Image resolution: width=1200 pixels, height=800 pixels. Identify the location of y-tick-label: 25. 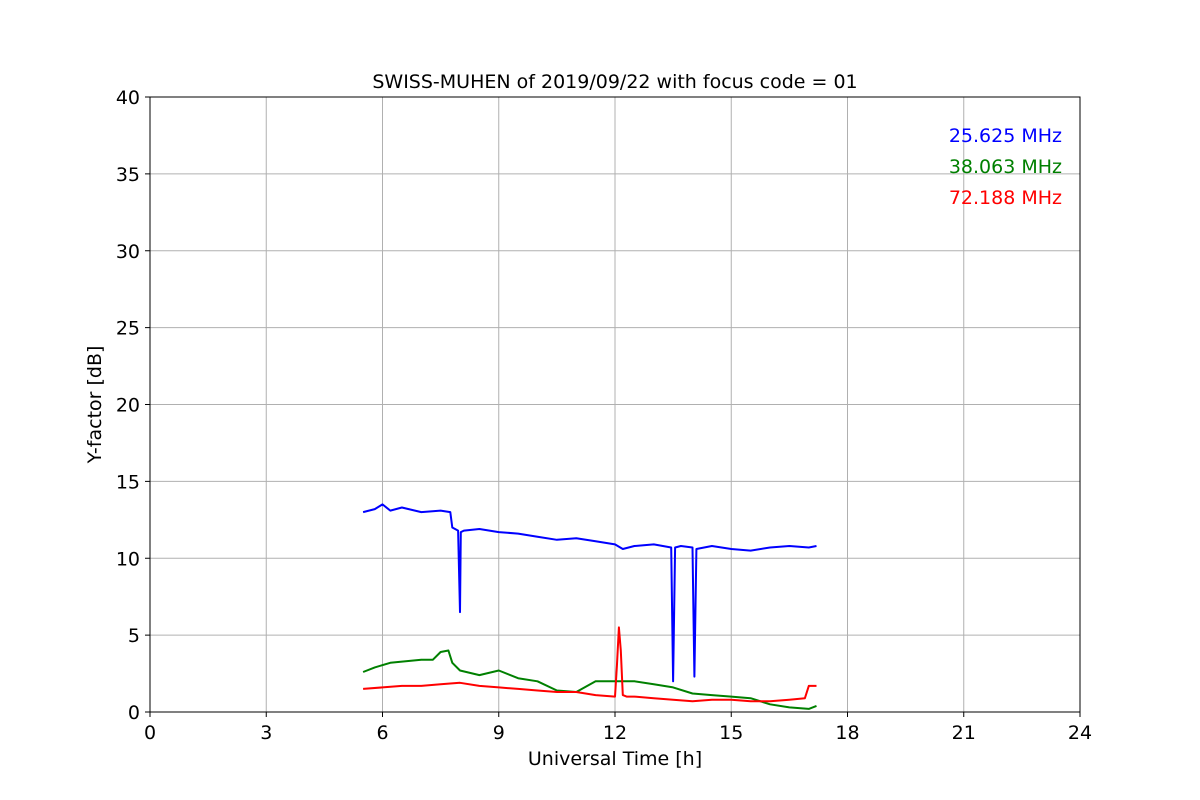
(128, 329).